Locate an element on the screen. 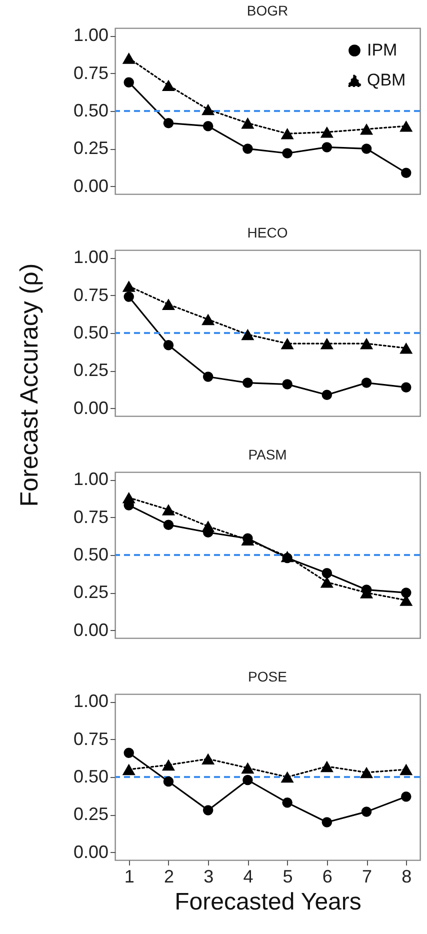  chart-title: POSE is located at coordinates (267, 676).